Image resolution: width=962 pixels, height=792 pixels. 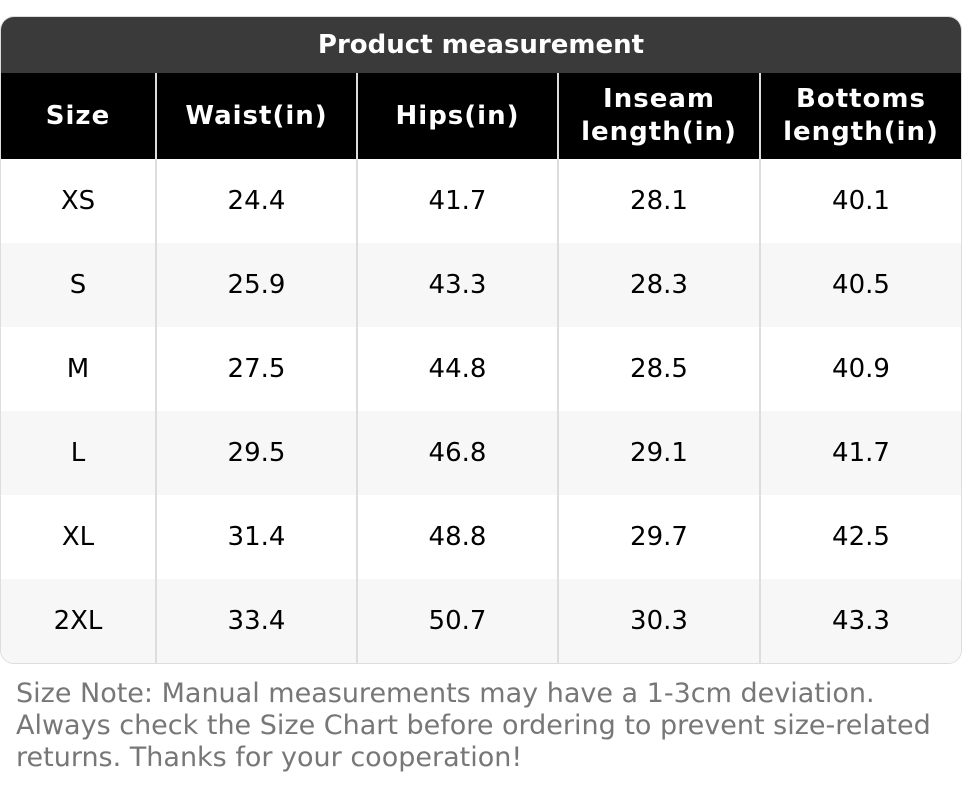 I want to click on table-row: XS 24.4 41.7 28.1 40.1, so click(x=481, y=201).